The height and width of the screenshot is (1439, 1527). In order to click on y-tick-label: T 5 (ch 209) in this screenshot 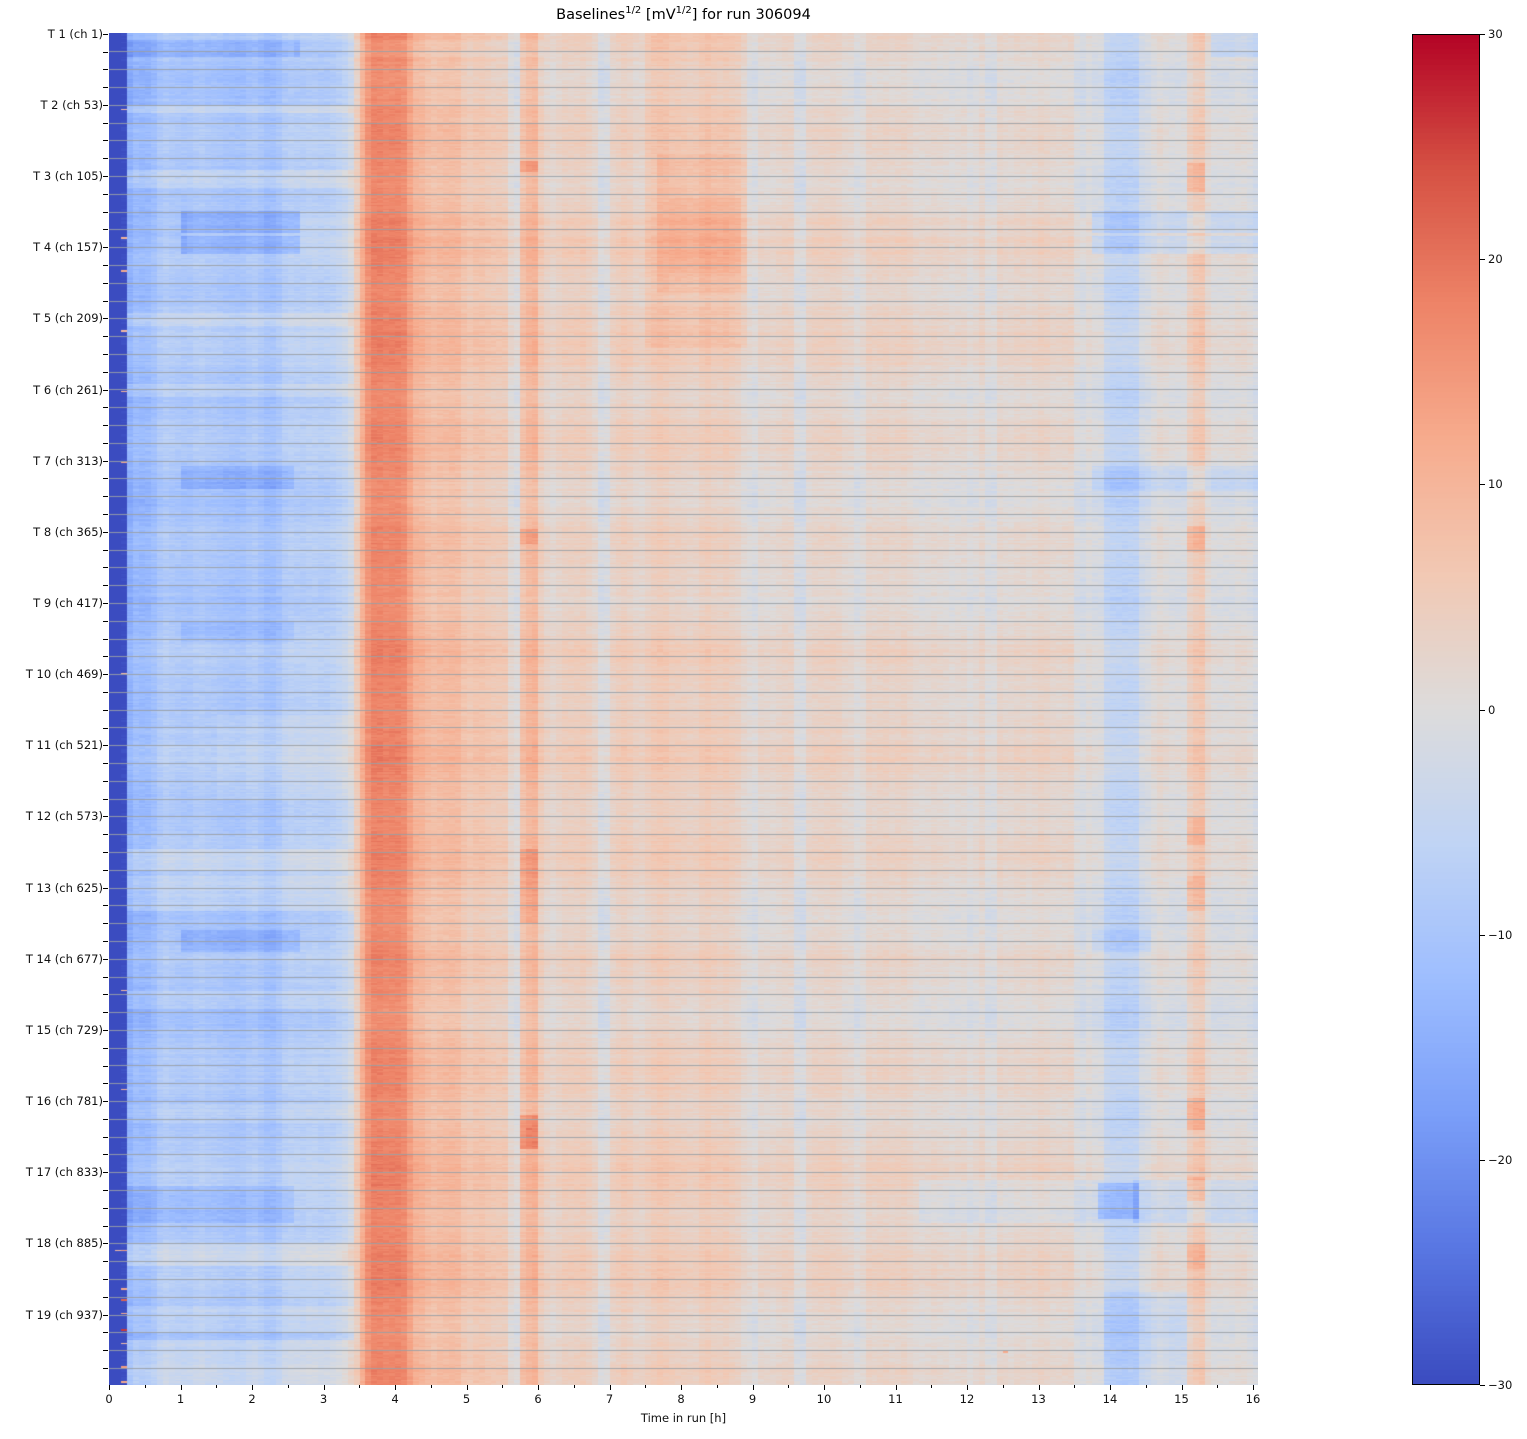, I will do `click(68, 318)`.